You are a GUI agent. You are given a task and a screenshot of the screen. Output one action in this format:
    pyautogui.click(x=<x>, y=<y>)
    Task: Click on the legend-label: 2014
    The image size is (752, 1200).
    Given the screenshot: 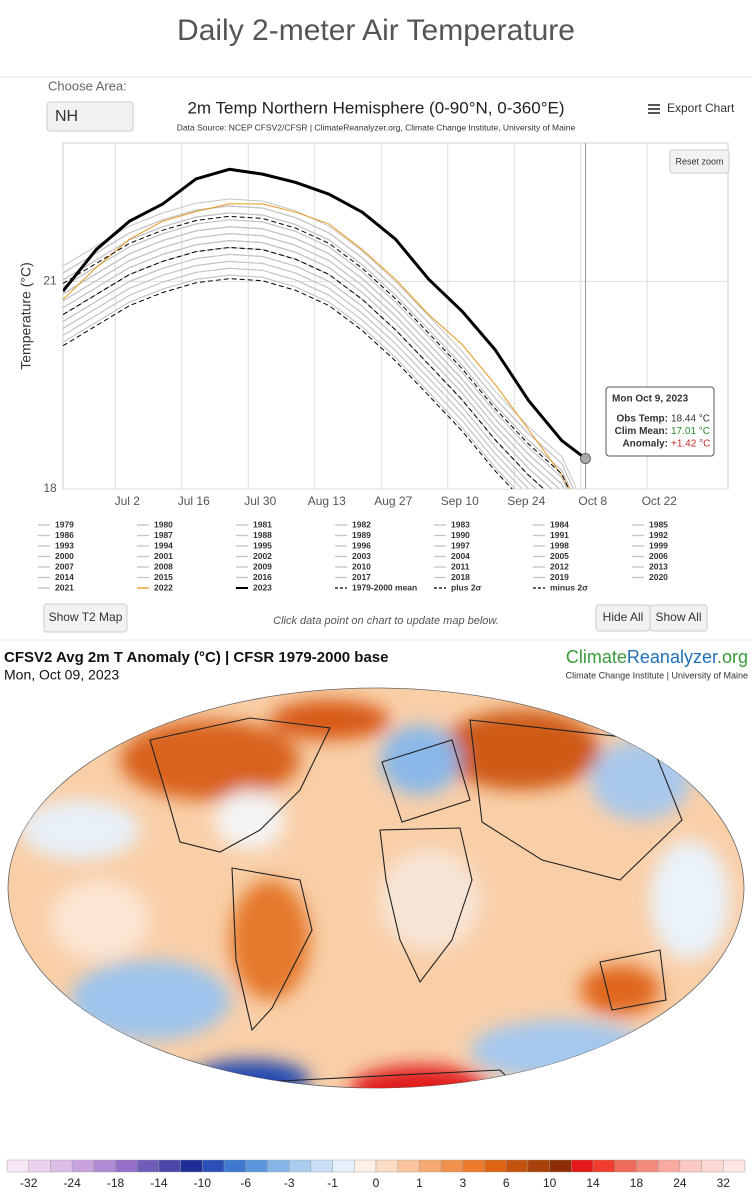 What is the action you would take?
    pyautogui.click(x=64, y=577)
    